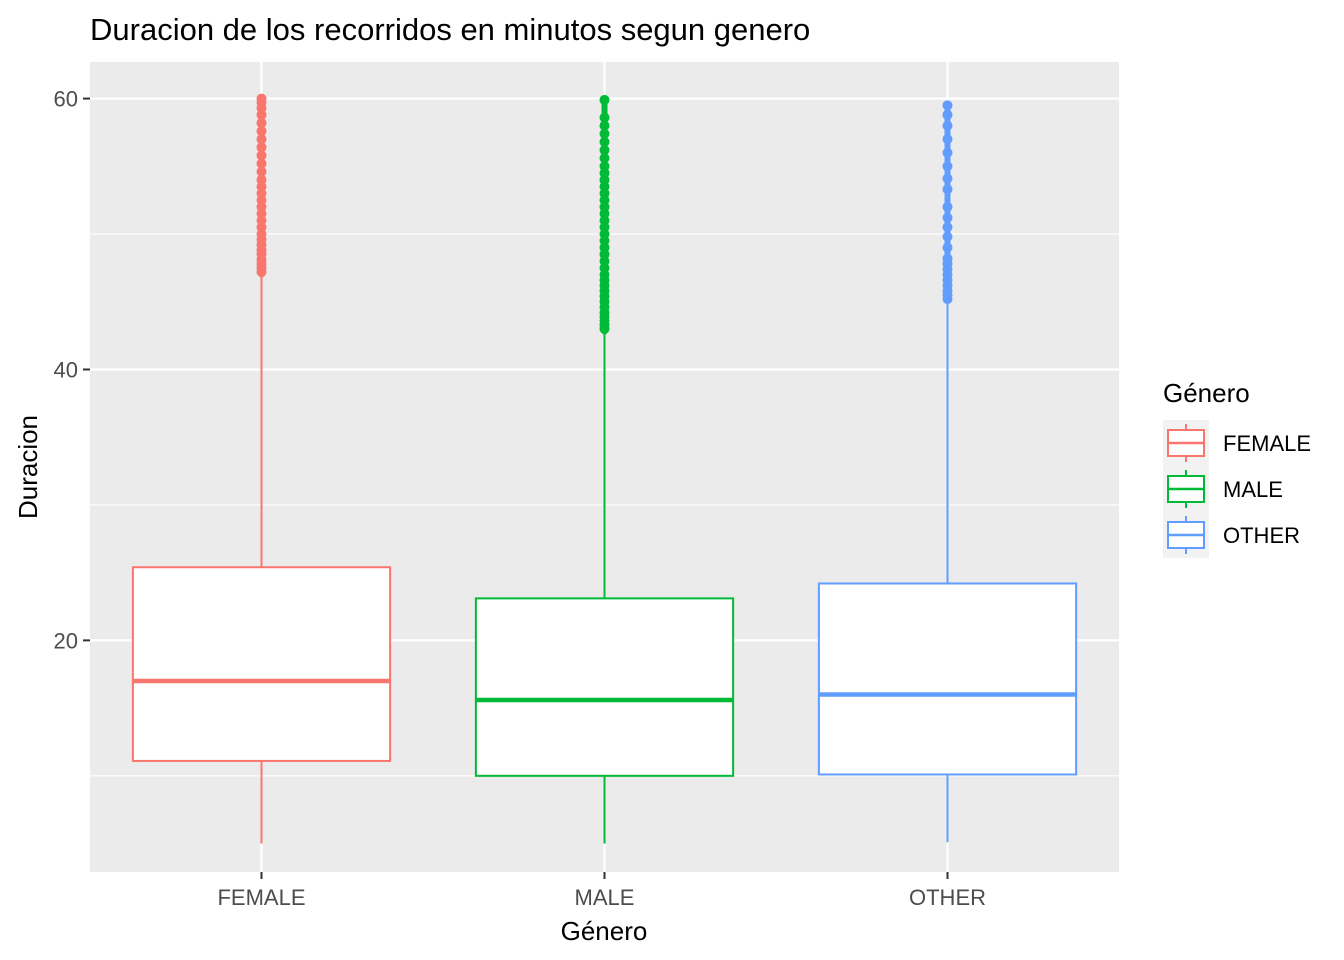  What do you see at coordinates (605, 897) in the screenshot?
I see `x-tick-label: MALE` at bounding box center [605, 897].